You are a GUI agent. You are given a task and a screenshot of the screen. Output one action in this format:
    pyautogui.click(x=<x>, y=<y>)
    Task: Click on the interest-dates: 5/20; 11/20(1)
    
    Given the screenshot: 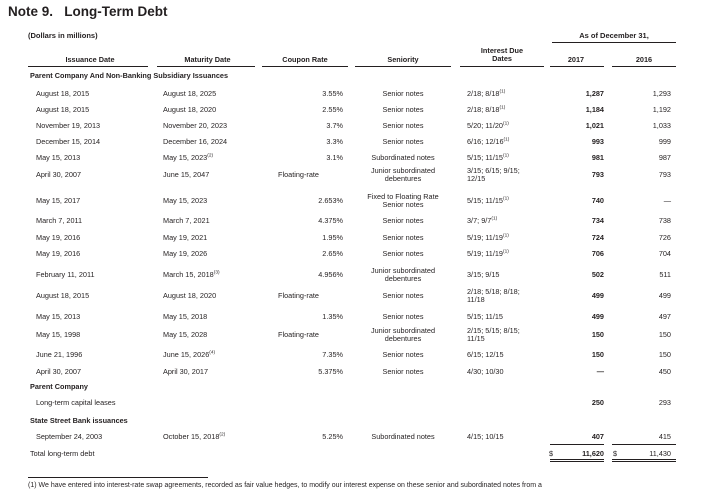 What is the action you would take?
    pyautogui.click(x=488, y=125)
    